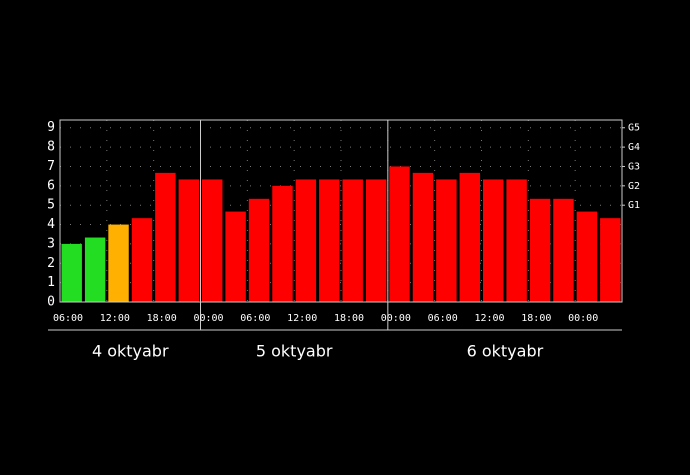 The height and width of the screenshot is (475, 690). Describe the element at coordinates (51, 224) in the screenshot. I see `y-tick-label: 4` at that location.